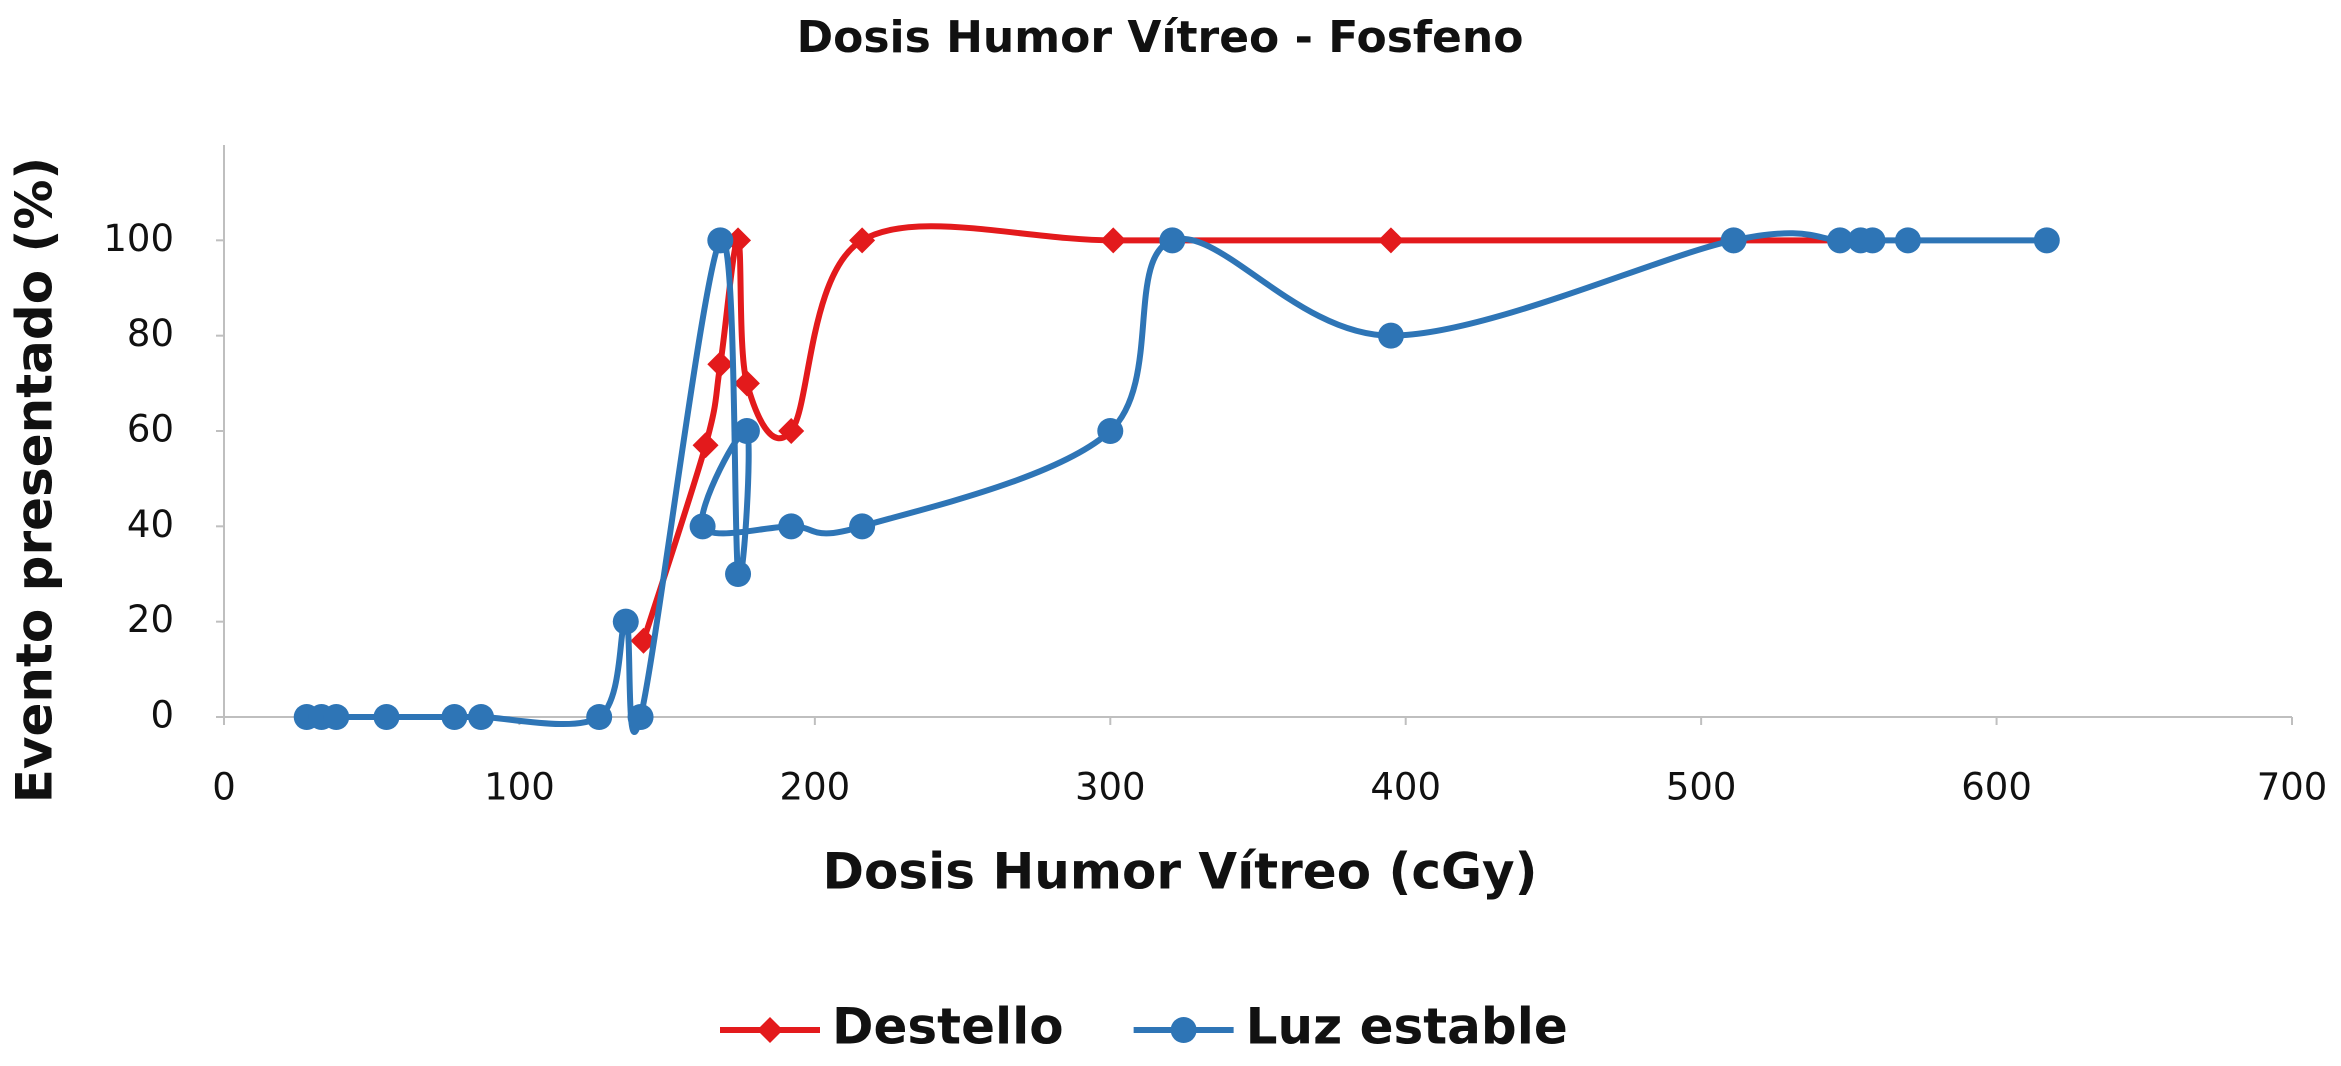 The image size is (2341, 1066). I want to click on y-tick-label: 80, so click(150, 333).